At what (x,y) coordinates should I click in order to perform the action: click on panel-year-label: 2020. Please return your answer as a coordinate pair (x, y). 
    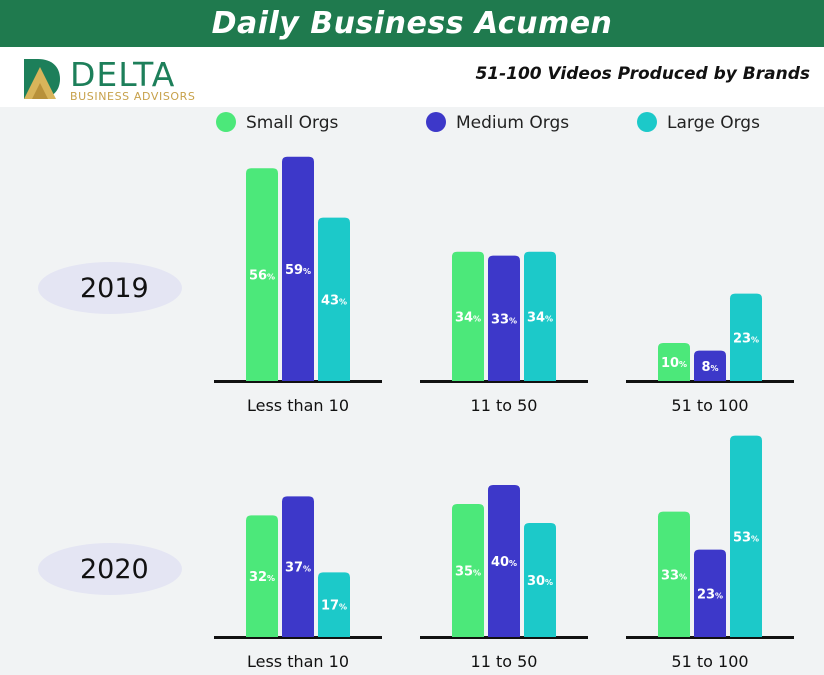
    Looking at the image, I should click on (114, 569).